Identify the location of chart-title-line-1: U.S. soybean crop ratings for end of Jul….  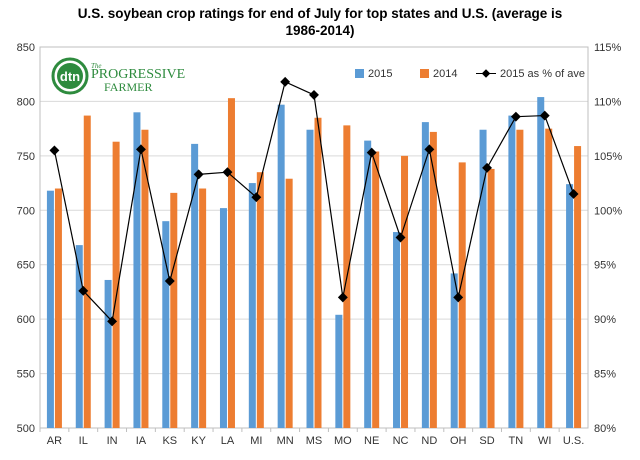
(320, 13).